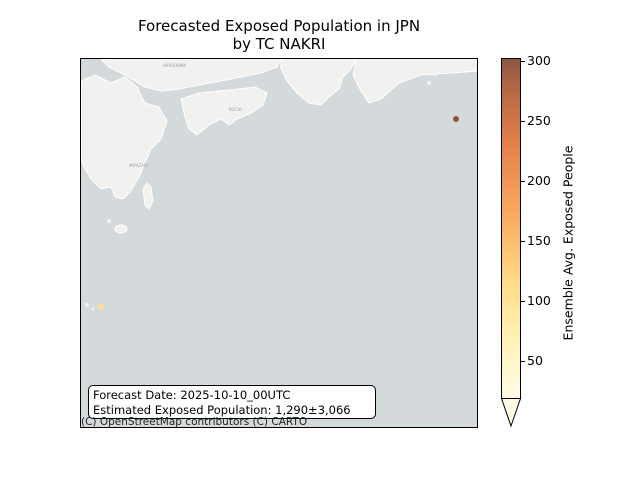 This screenshot has width=640, height=480. Describe the element at coordinates (101, 307) in the screenshot. I see `exposure-point-low` at that location.